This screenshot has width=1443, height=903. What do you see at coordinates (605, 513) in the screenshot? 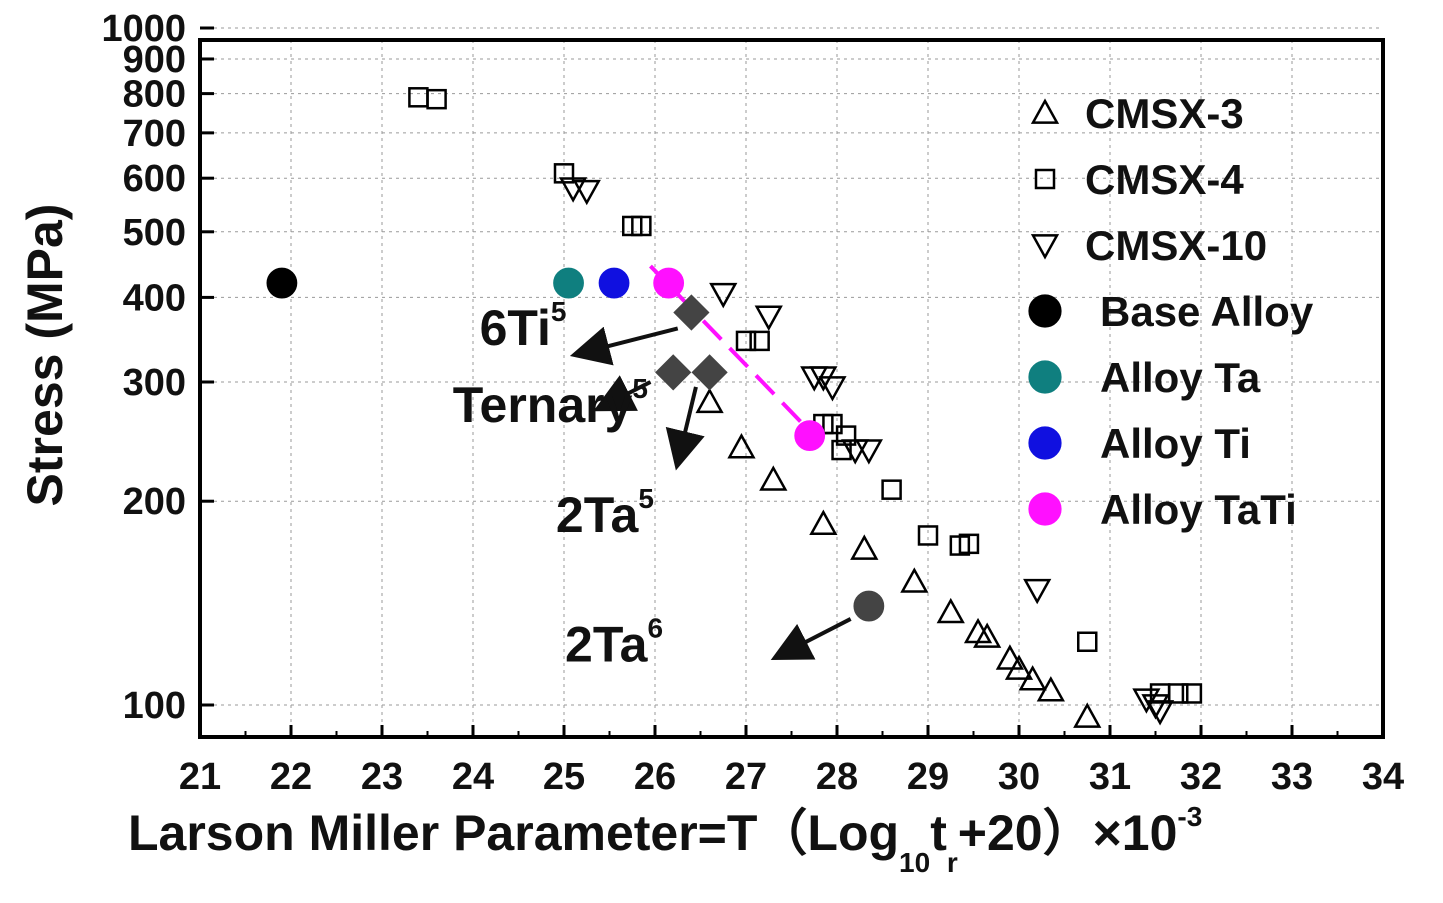
I see `annotation-label: 2Ta5` at bounding box center [605, 513].